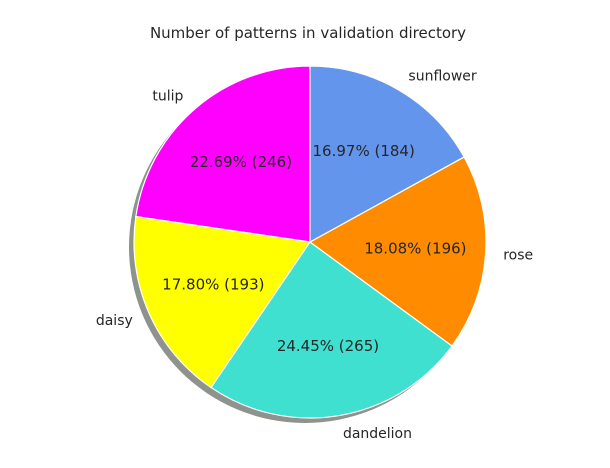  Describe the element at coordinates (377, 434) in the screenshot. I see `category-label-dandelion: dandelion` at that location.